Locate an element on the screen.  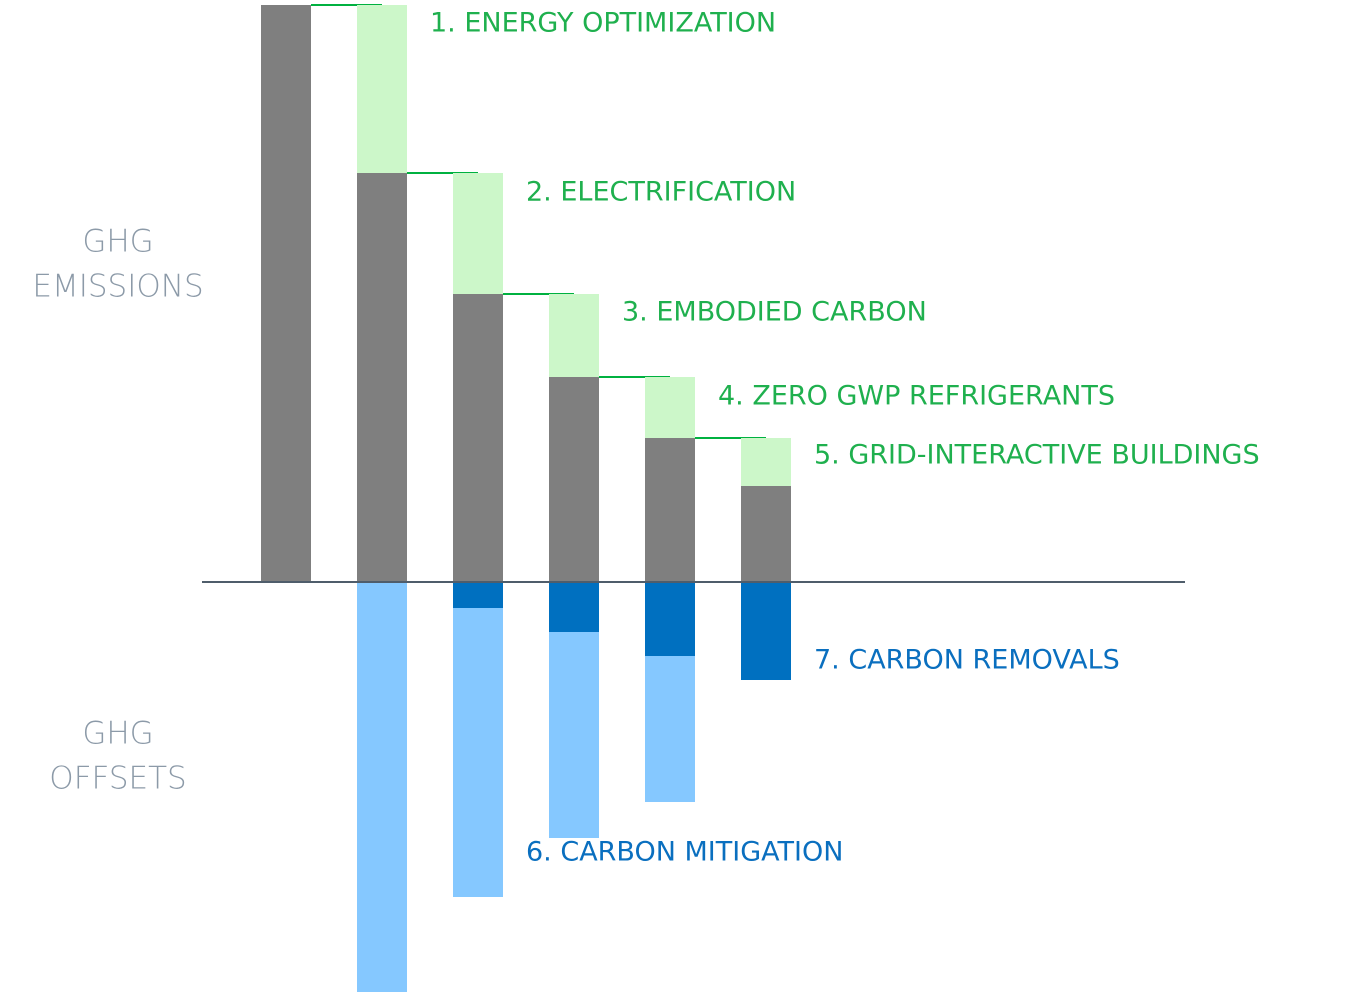
step-label: 5. GRID-INTERACTIVE BUILDINGS is located at coordinates (1037, 455).